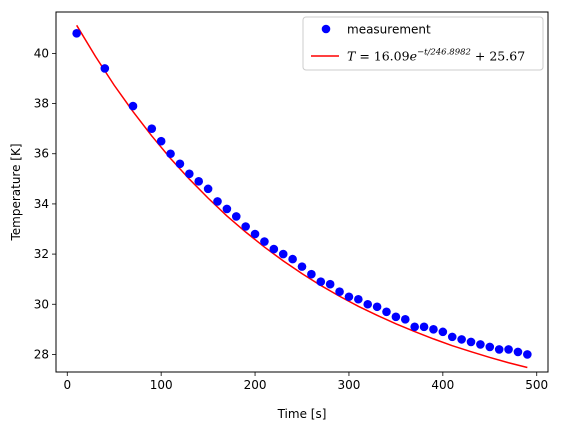 This screenshot has width=562, height=432. Describe the element at coordinates (326, 29) in the screenshot. I see `legend-marker-measurement` at that location.